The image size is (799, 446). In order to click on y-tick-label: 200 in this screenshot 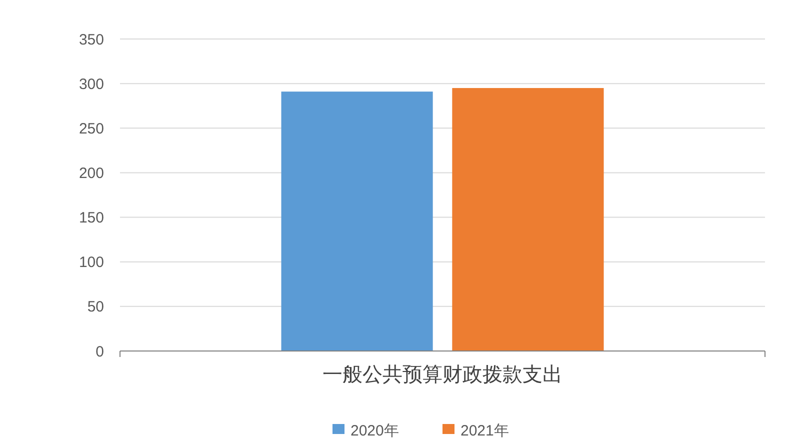, I will do `click(91, 173)`.